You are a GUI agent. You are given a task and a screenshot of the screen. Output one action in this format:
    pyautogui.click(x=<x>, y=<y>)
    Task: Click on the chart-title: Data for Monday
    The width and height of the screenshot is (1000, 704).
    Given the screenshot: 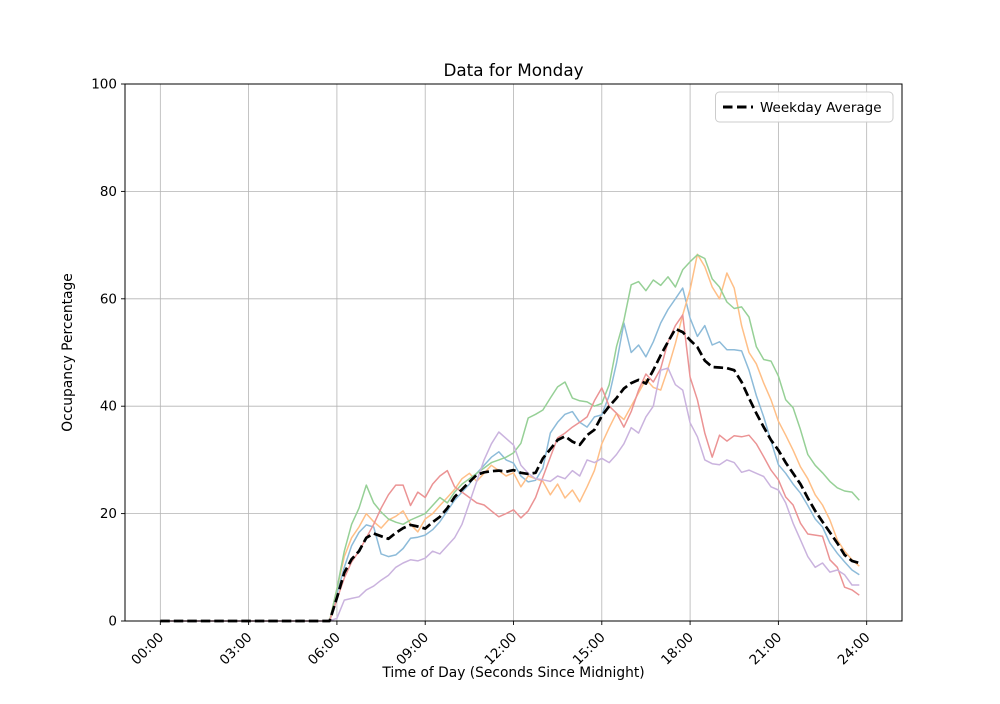 What is the action you would take?
    pyautogui.click(x=513, y=70)
    